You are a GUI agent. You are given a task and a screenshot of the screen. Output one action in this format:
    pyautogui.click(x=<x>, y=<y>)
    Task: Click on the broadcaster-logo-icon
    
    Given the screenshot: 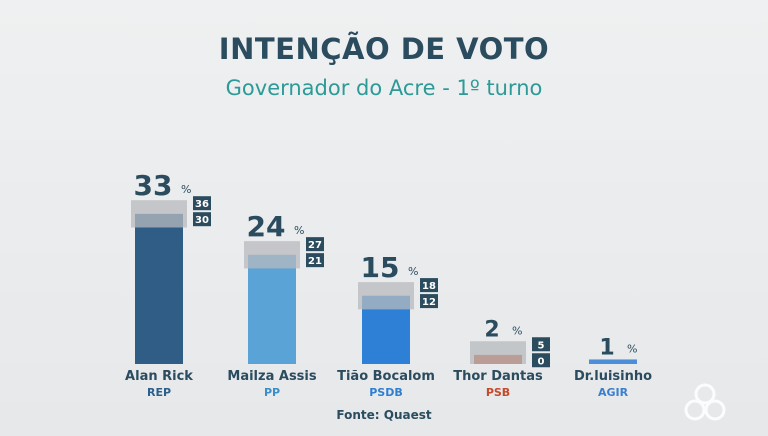 What is the action you would take?
    pyautogui.click(x=705, y=403)
    